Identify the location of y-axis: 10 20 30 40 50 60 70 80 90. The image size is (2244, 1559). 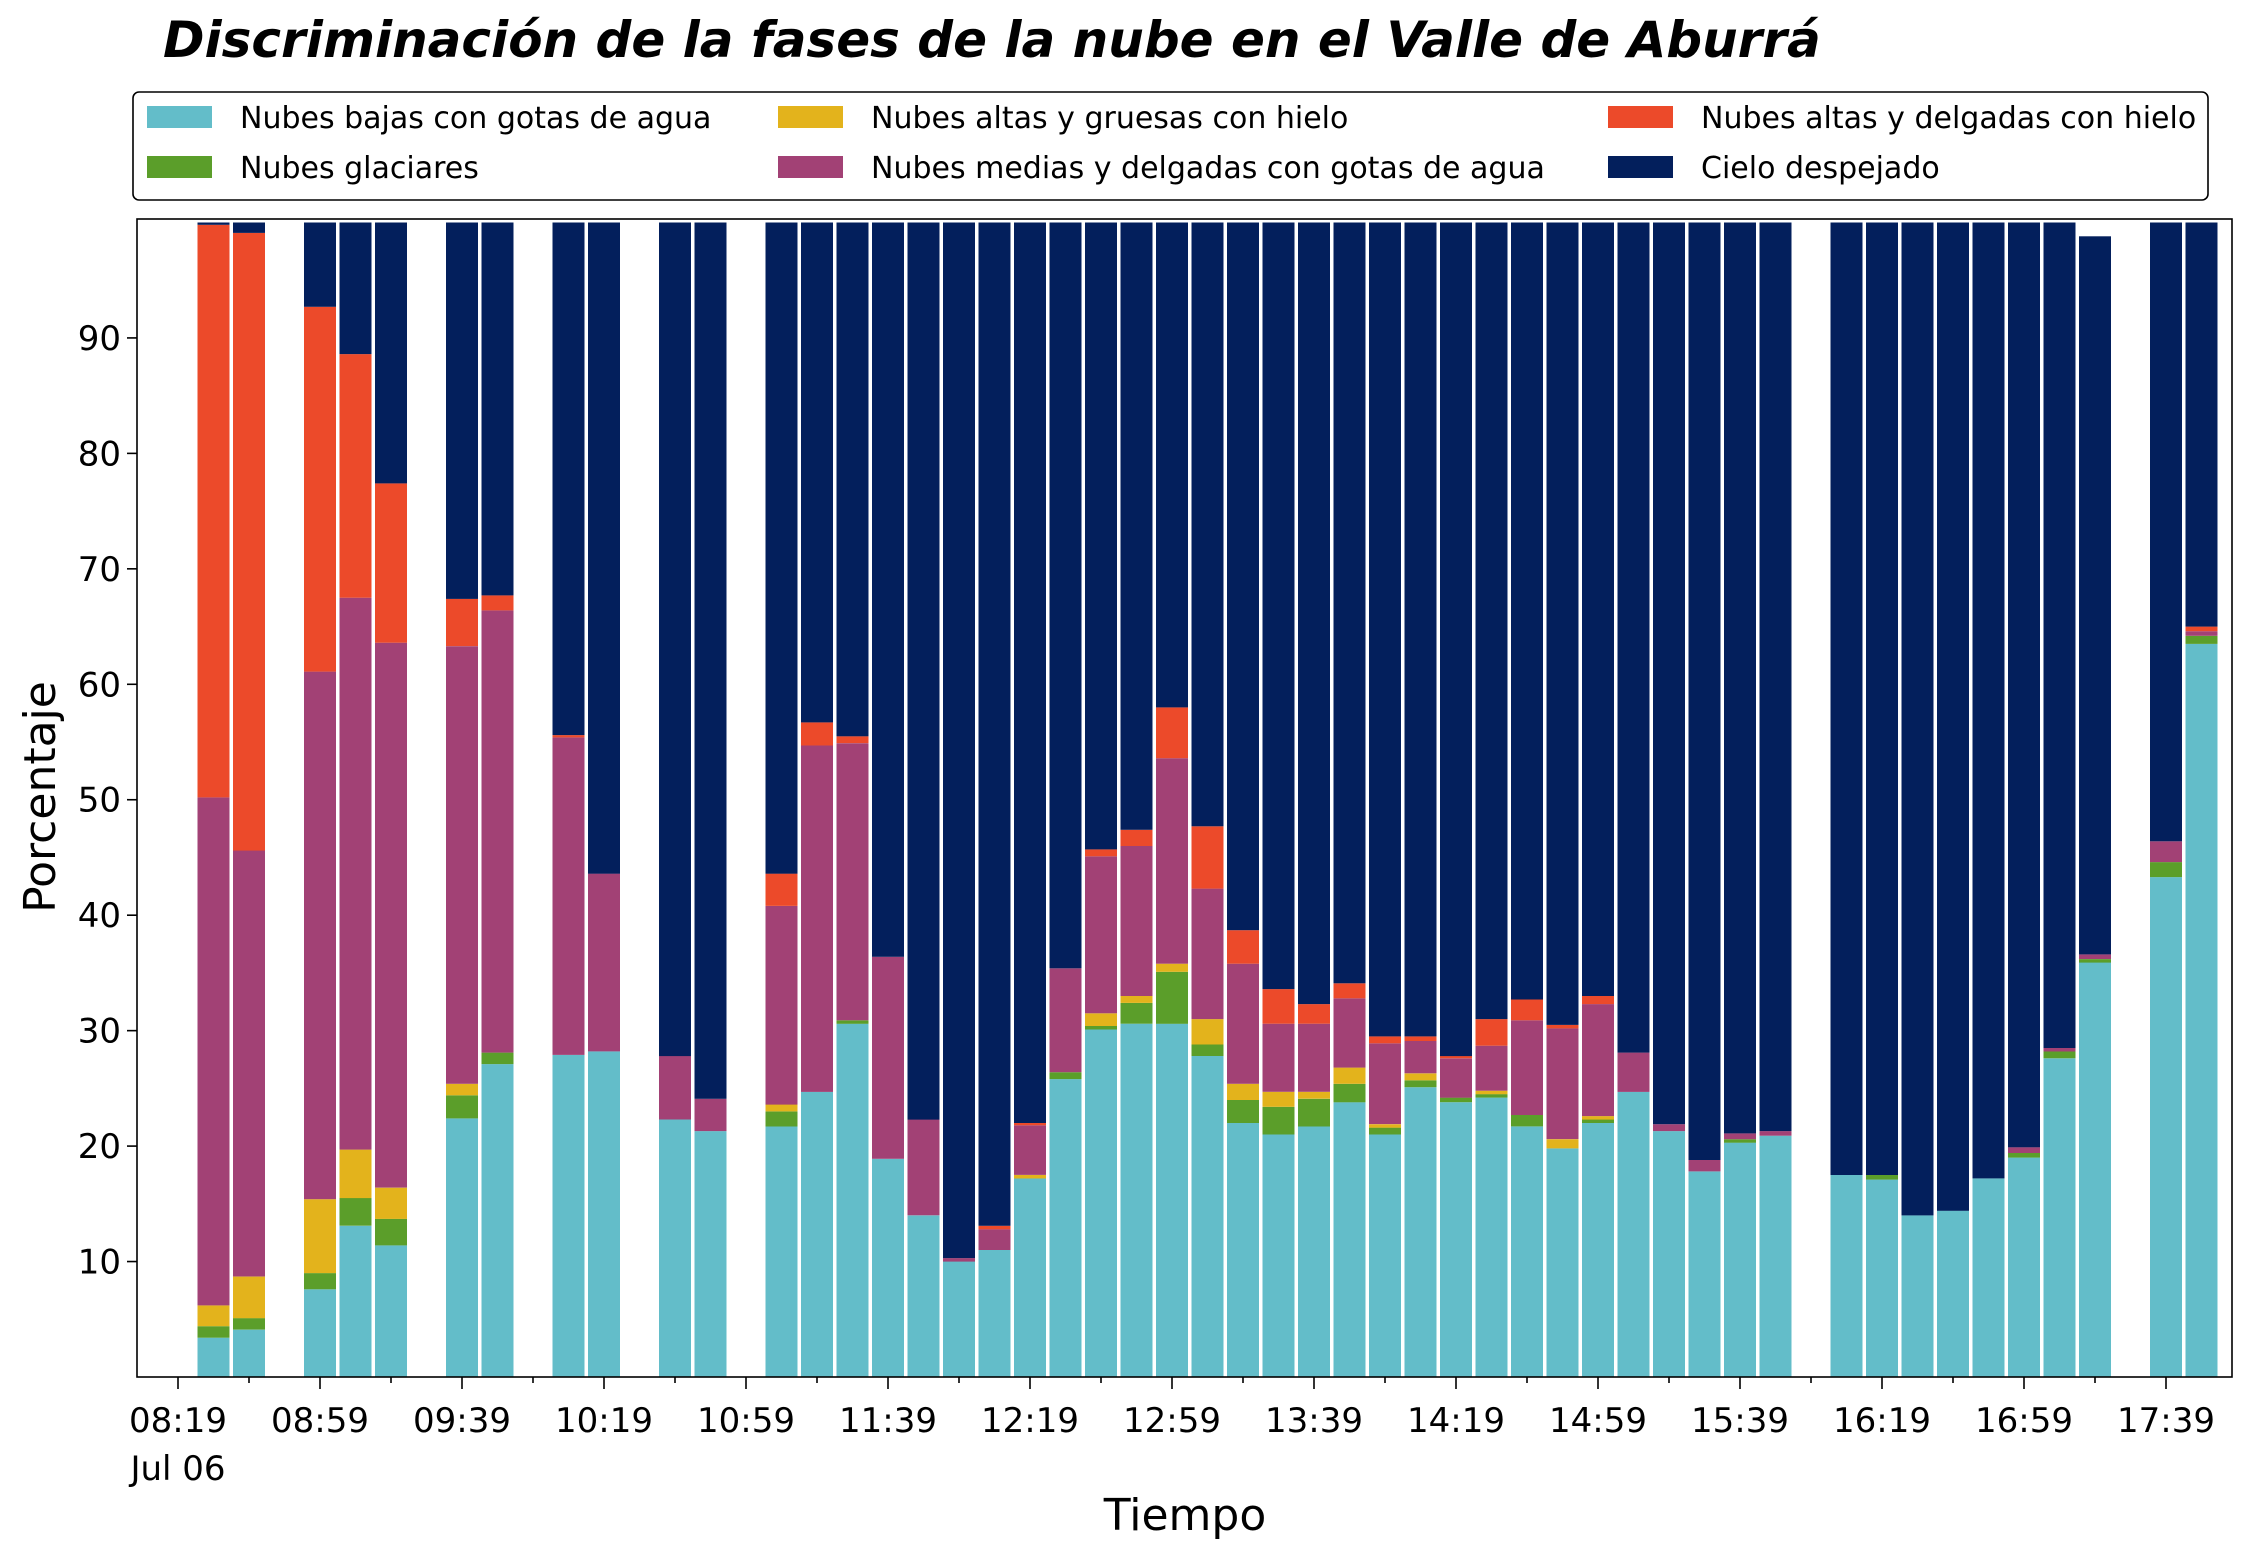
(107, 801).